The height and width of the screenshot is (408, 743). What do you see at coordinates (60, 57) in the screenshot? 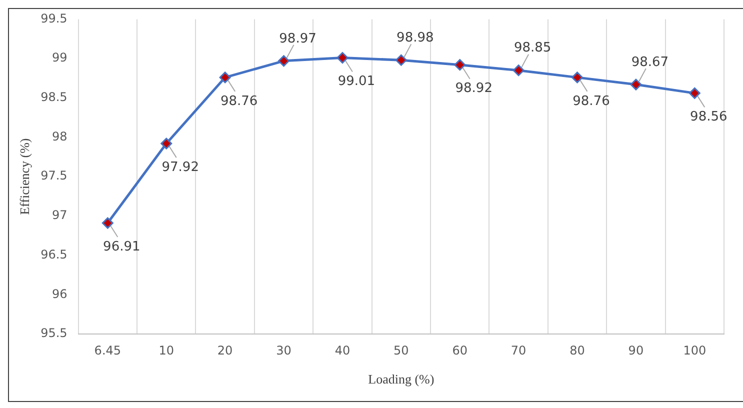
I see `y-tick-label: 99` at bounding box center [60, 57].